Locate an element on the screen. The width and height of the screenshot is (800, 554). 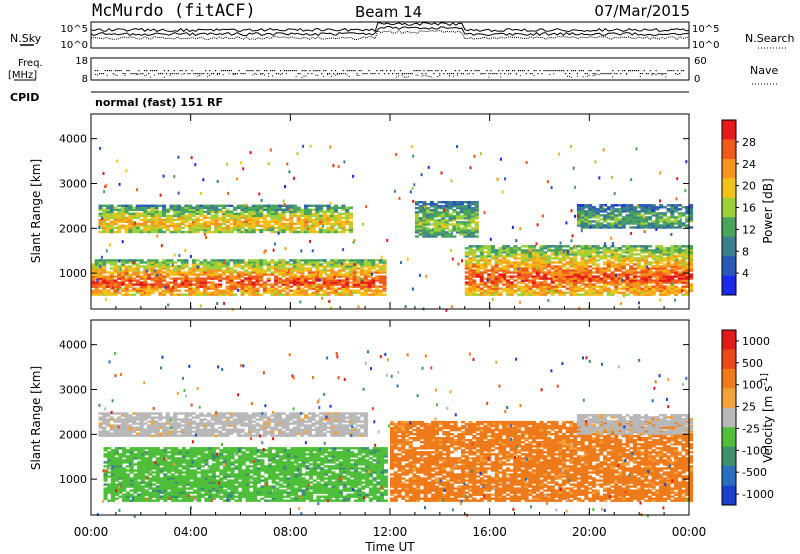
freq-frame is located at coordinates (390, 69).